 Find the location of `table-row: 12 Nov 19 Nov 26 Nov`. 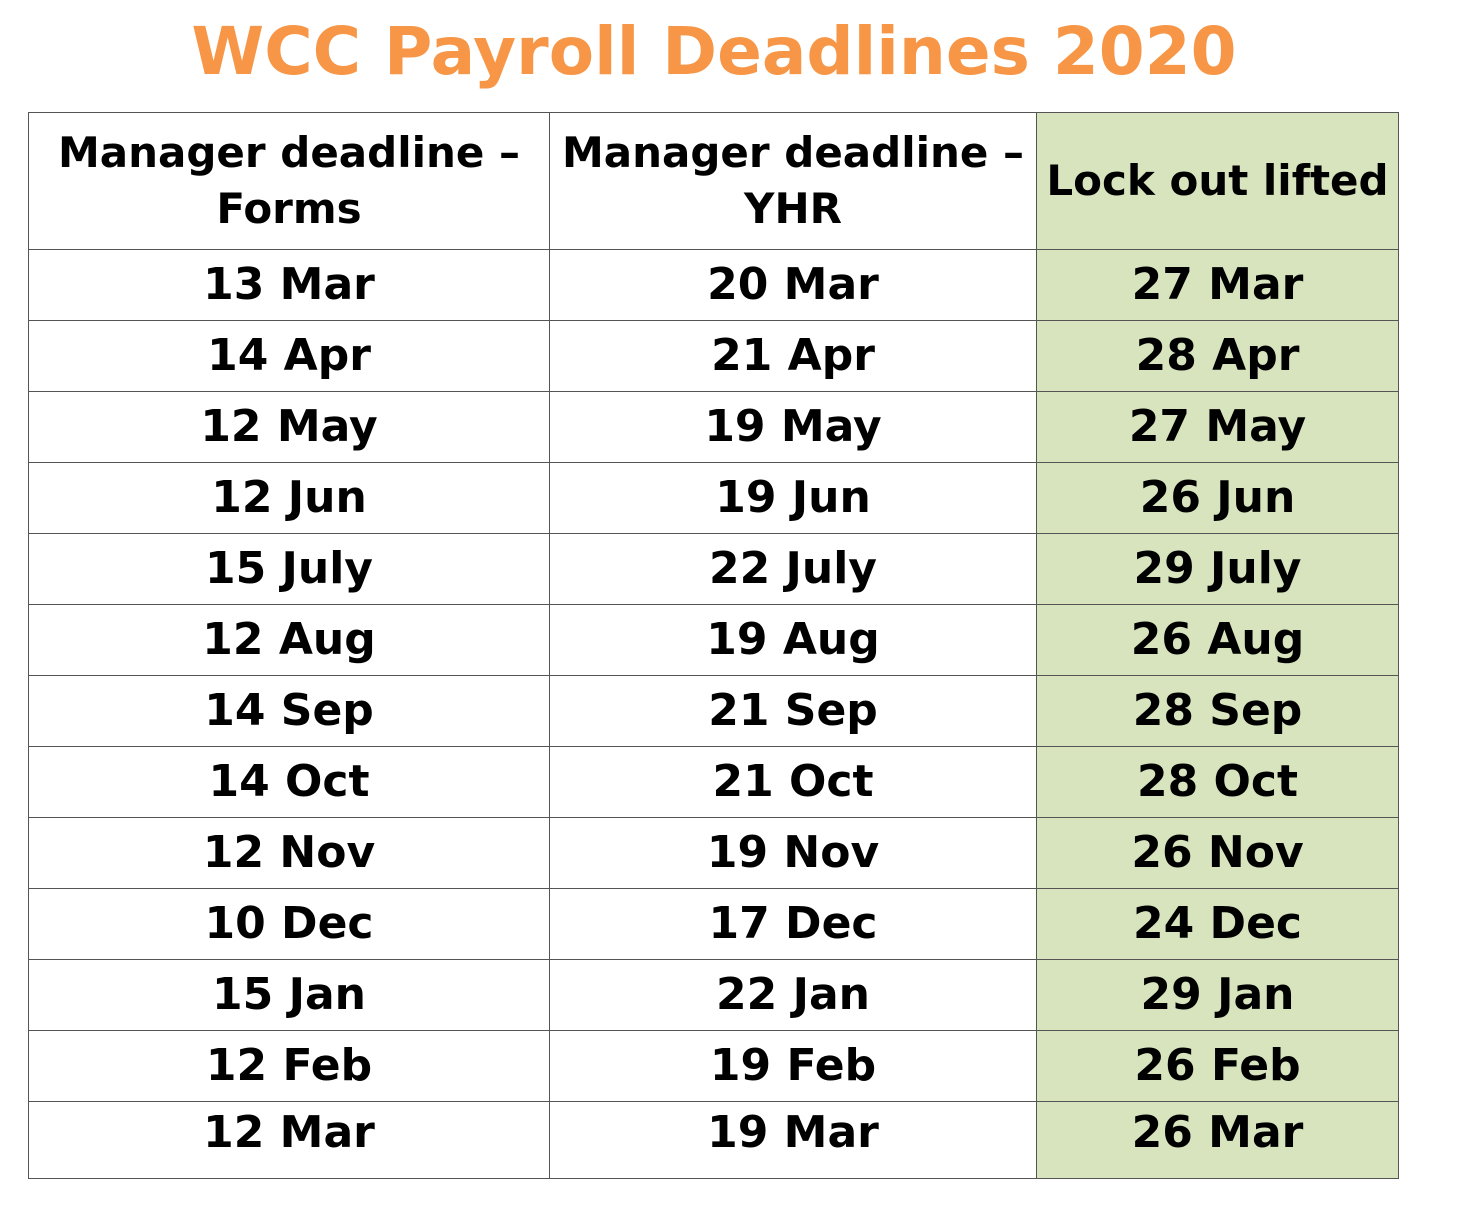

table-row: 12 Nov 19 Nov 26 Nov is located at coordinates (713, 853).